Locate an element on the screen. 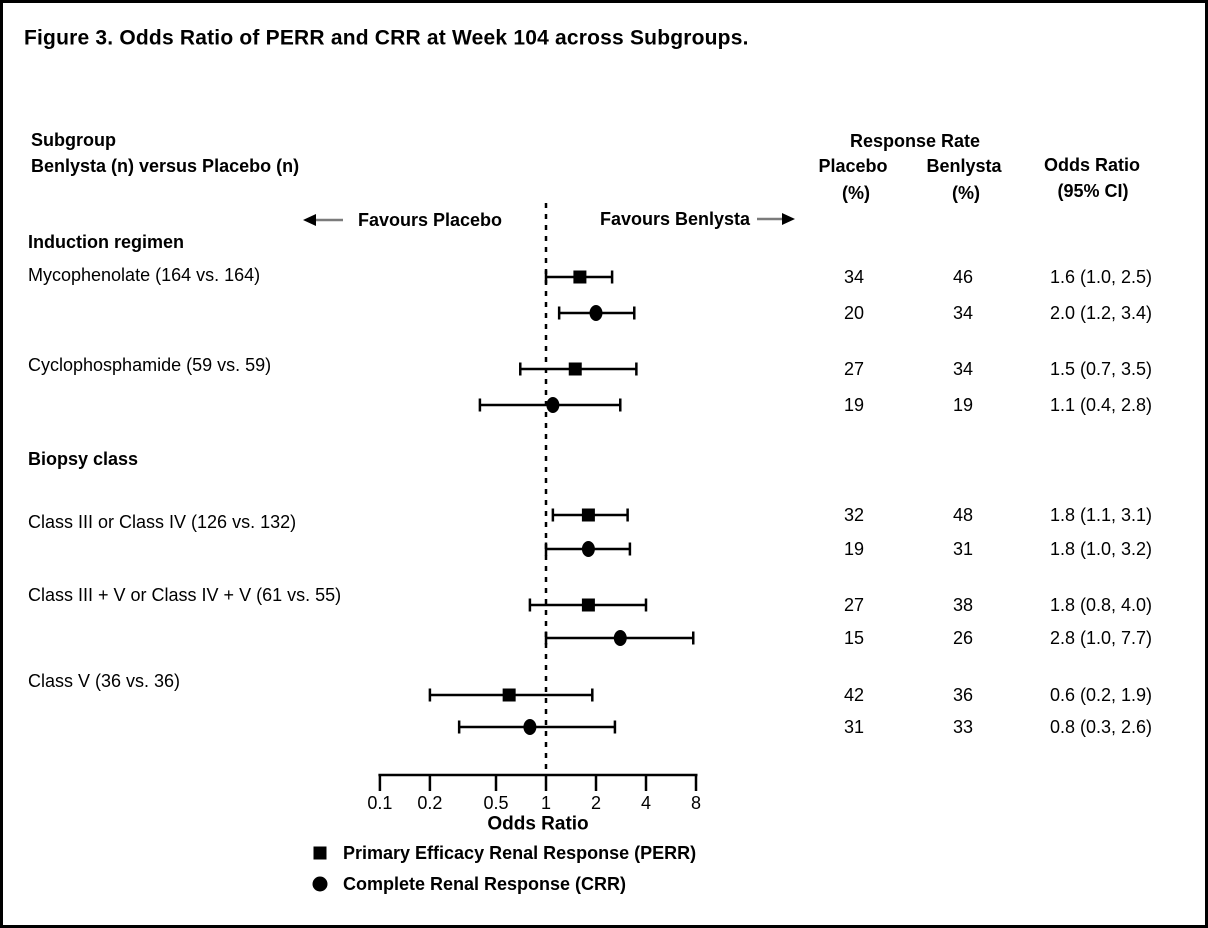 This screenshot has width=1208, height=928. legend-square-icon is located at coordinates (320, 853).